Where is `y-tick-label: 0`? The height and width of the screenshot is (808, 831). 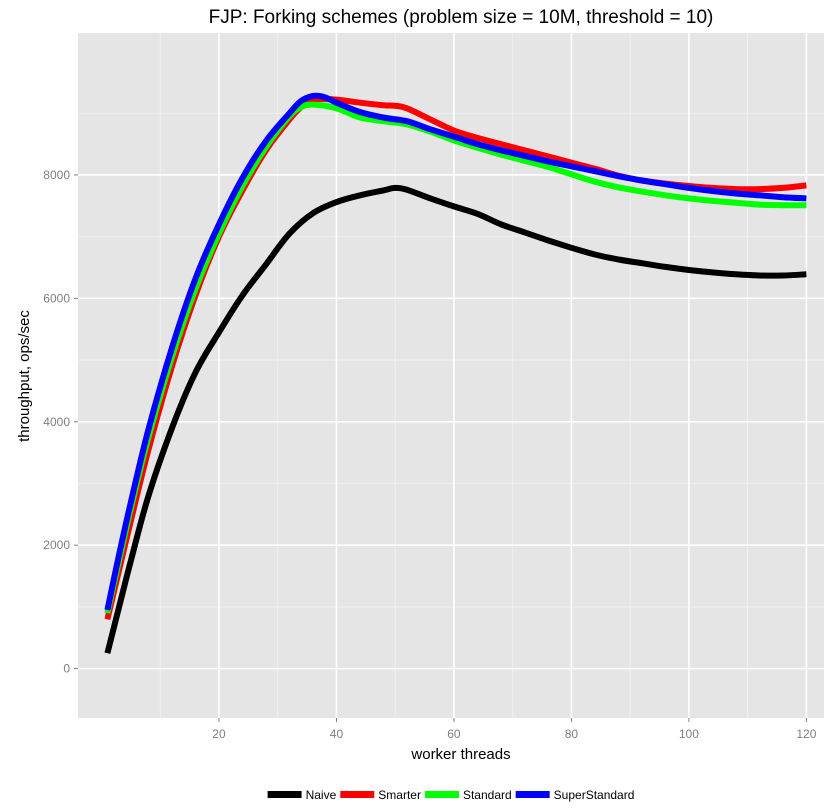 y-tick-label: 0 is located at coordinates (66, 669).